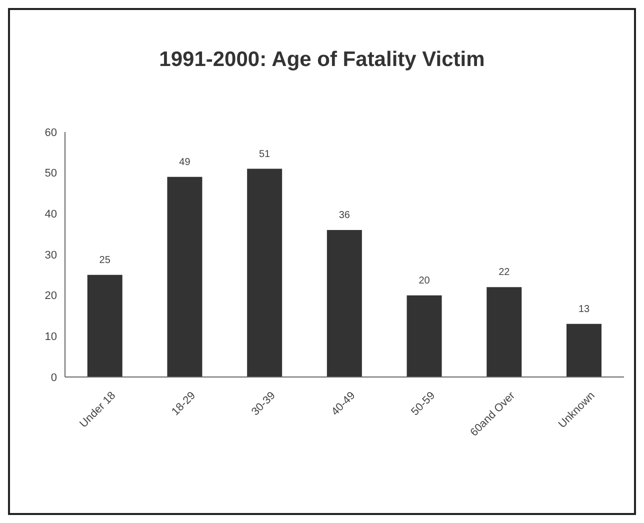  I want to click on y-tick-label: 20, so click(50, 296).